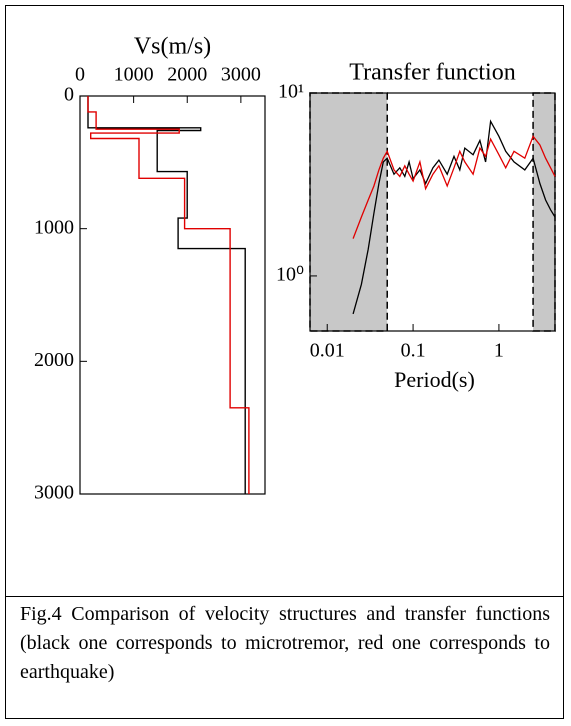 This screenshot has height=726, width=571. Describe the element at coordinates (172, 47) in the screenshot. I see `chart-title: Vs(m/s)` at that location.